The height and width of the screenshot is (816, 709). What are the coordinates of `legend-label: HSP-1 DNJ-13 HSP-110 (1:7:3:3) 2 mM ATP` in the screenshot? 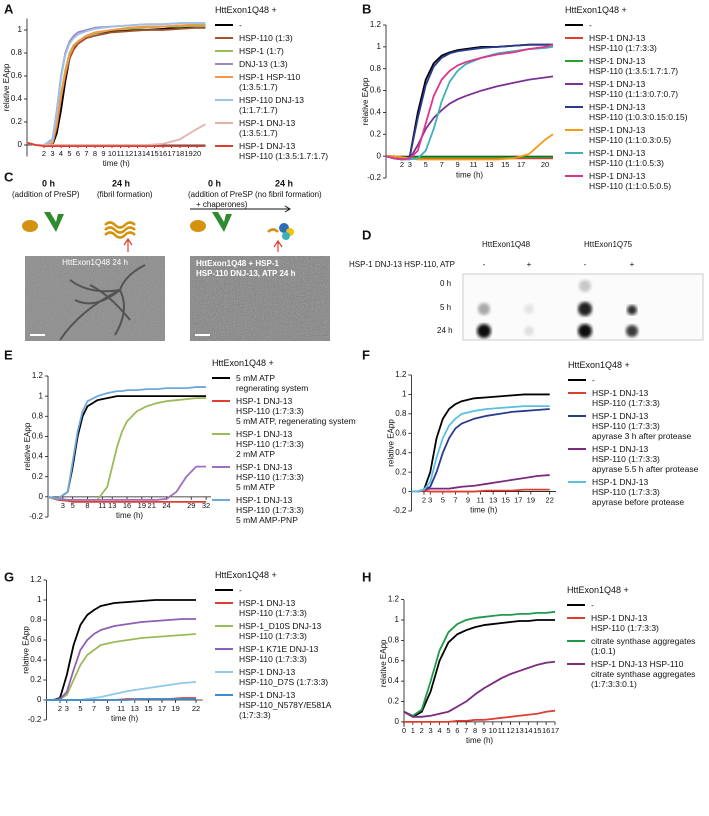 It's located at (270, 444).